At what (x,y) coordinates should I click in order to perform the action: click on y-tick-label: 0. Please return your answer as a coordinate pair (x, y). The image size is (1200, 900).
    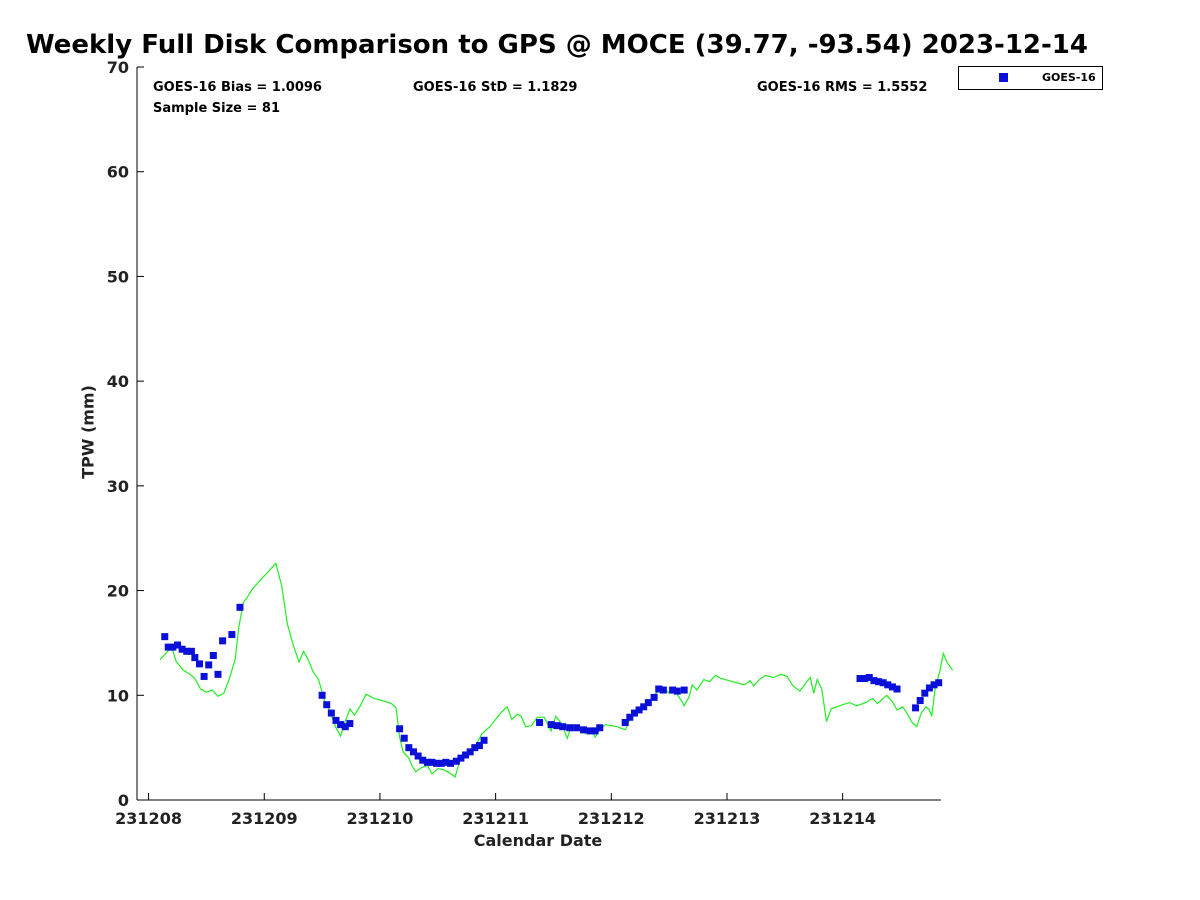
    Looking at the image, I should click on (123, 800).